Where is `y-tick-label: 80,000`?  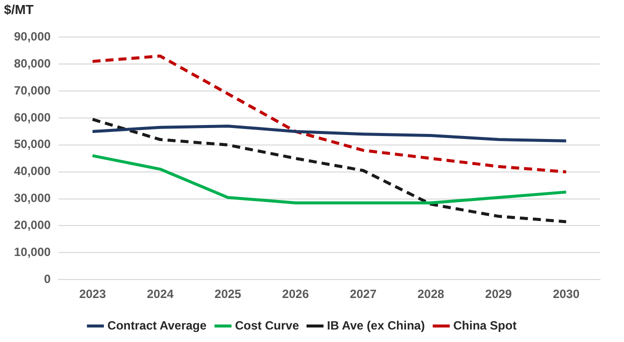
y-tick-label: 80,000 is located at coordinates (33, 63).